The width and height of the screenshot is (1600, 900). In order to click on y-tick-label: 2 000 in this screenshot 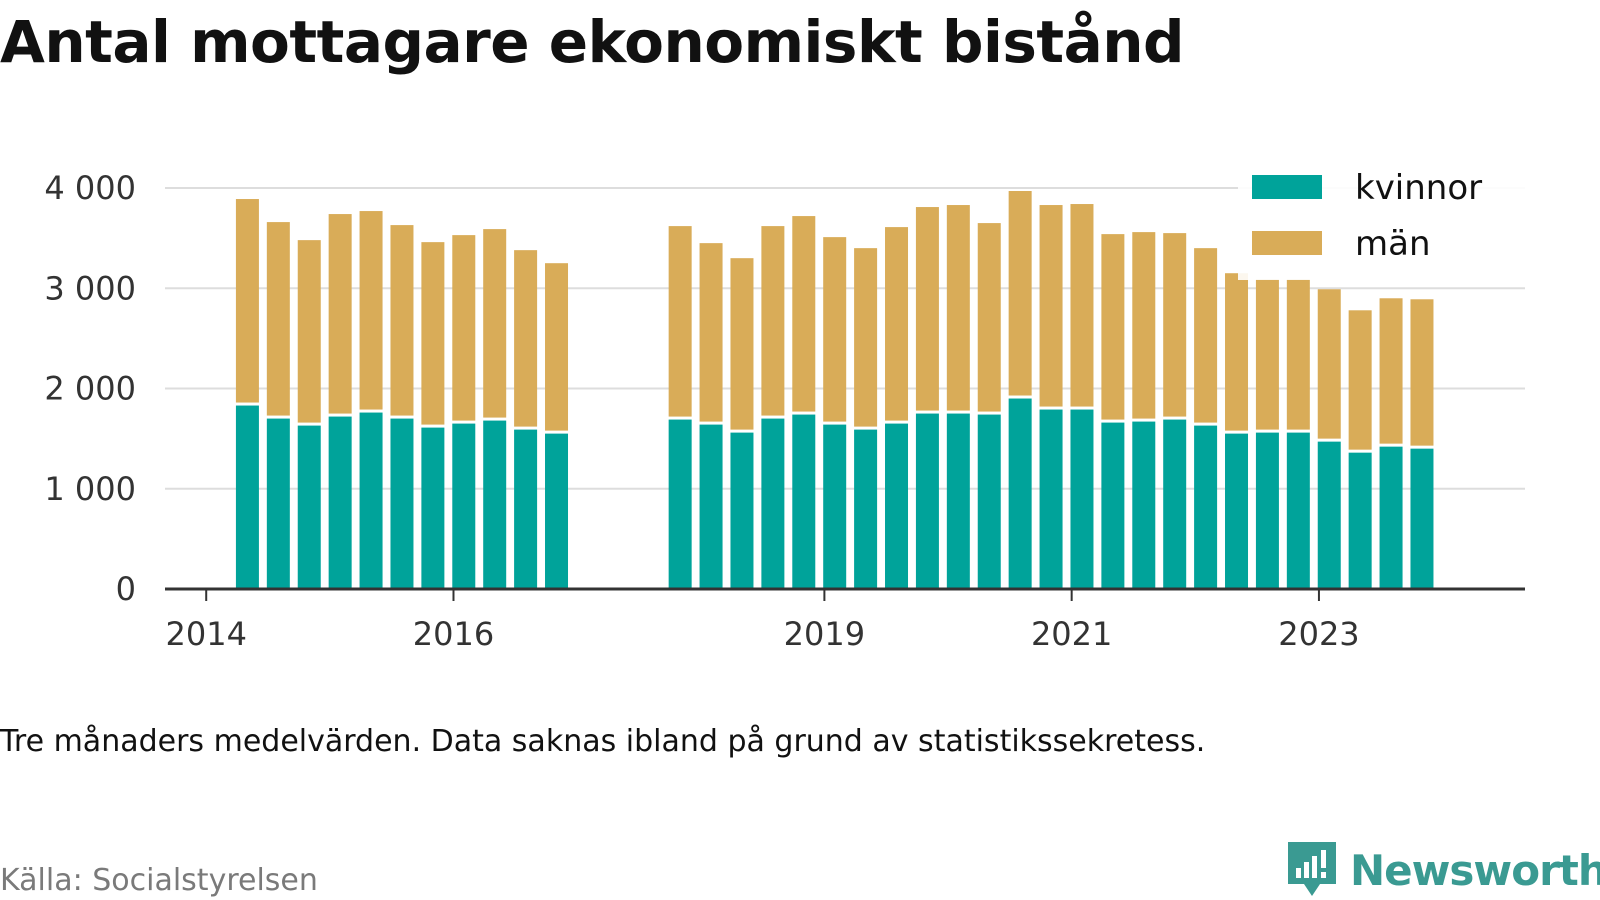, I will do `click(90, 389)`.